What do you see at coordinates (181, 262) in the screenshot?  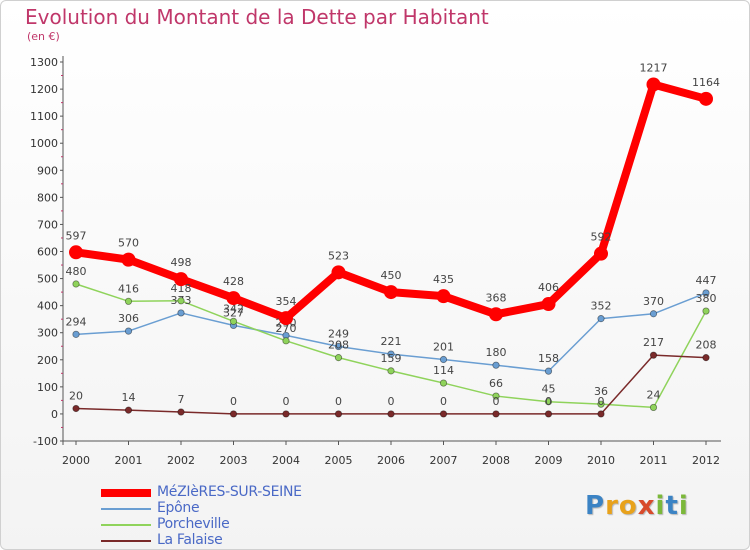 I see `data-label: 498` at bounding box center [181, 262].